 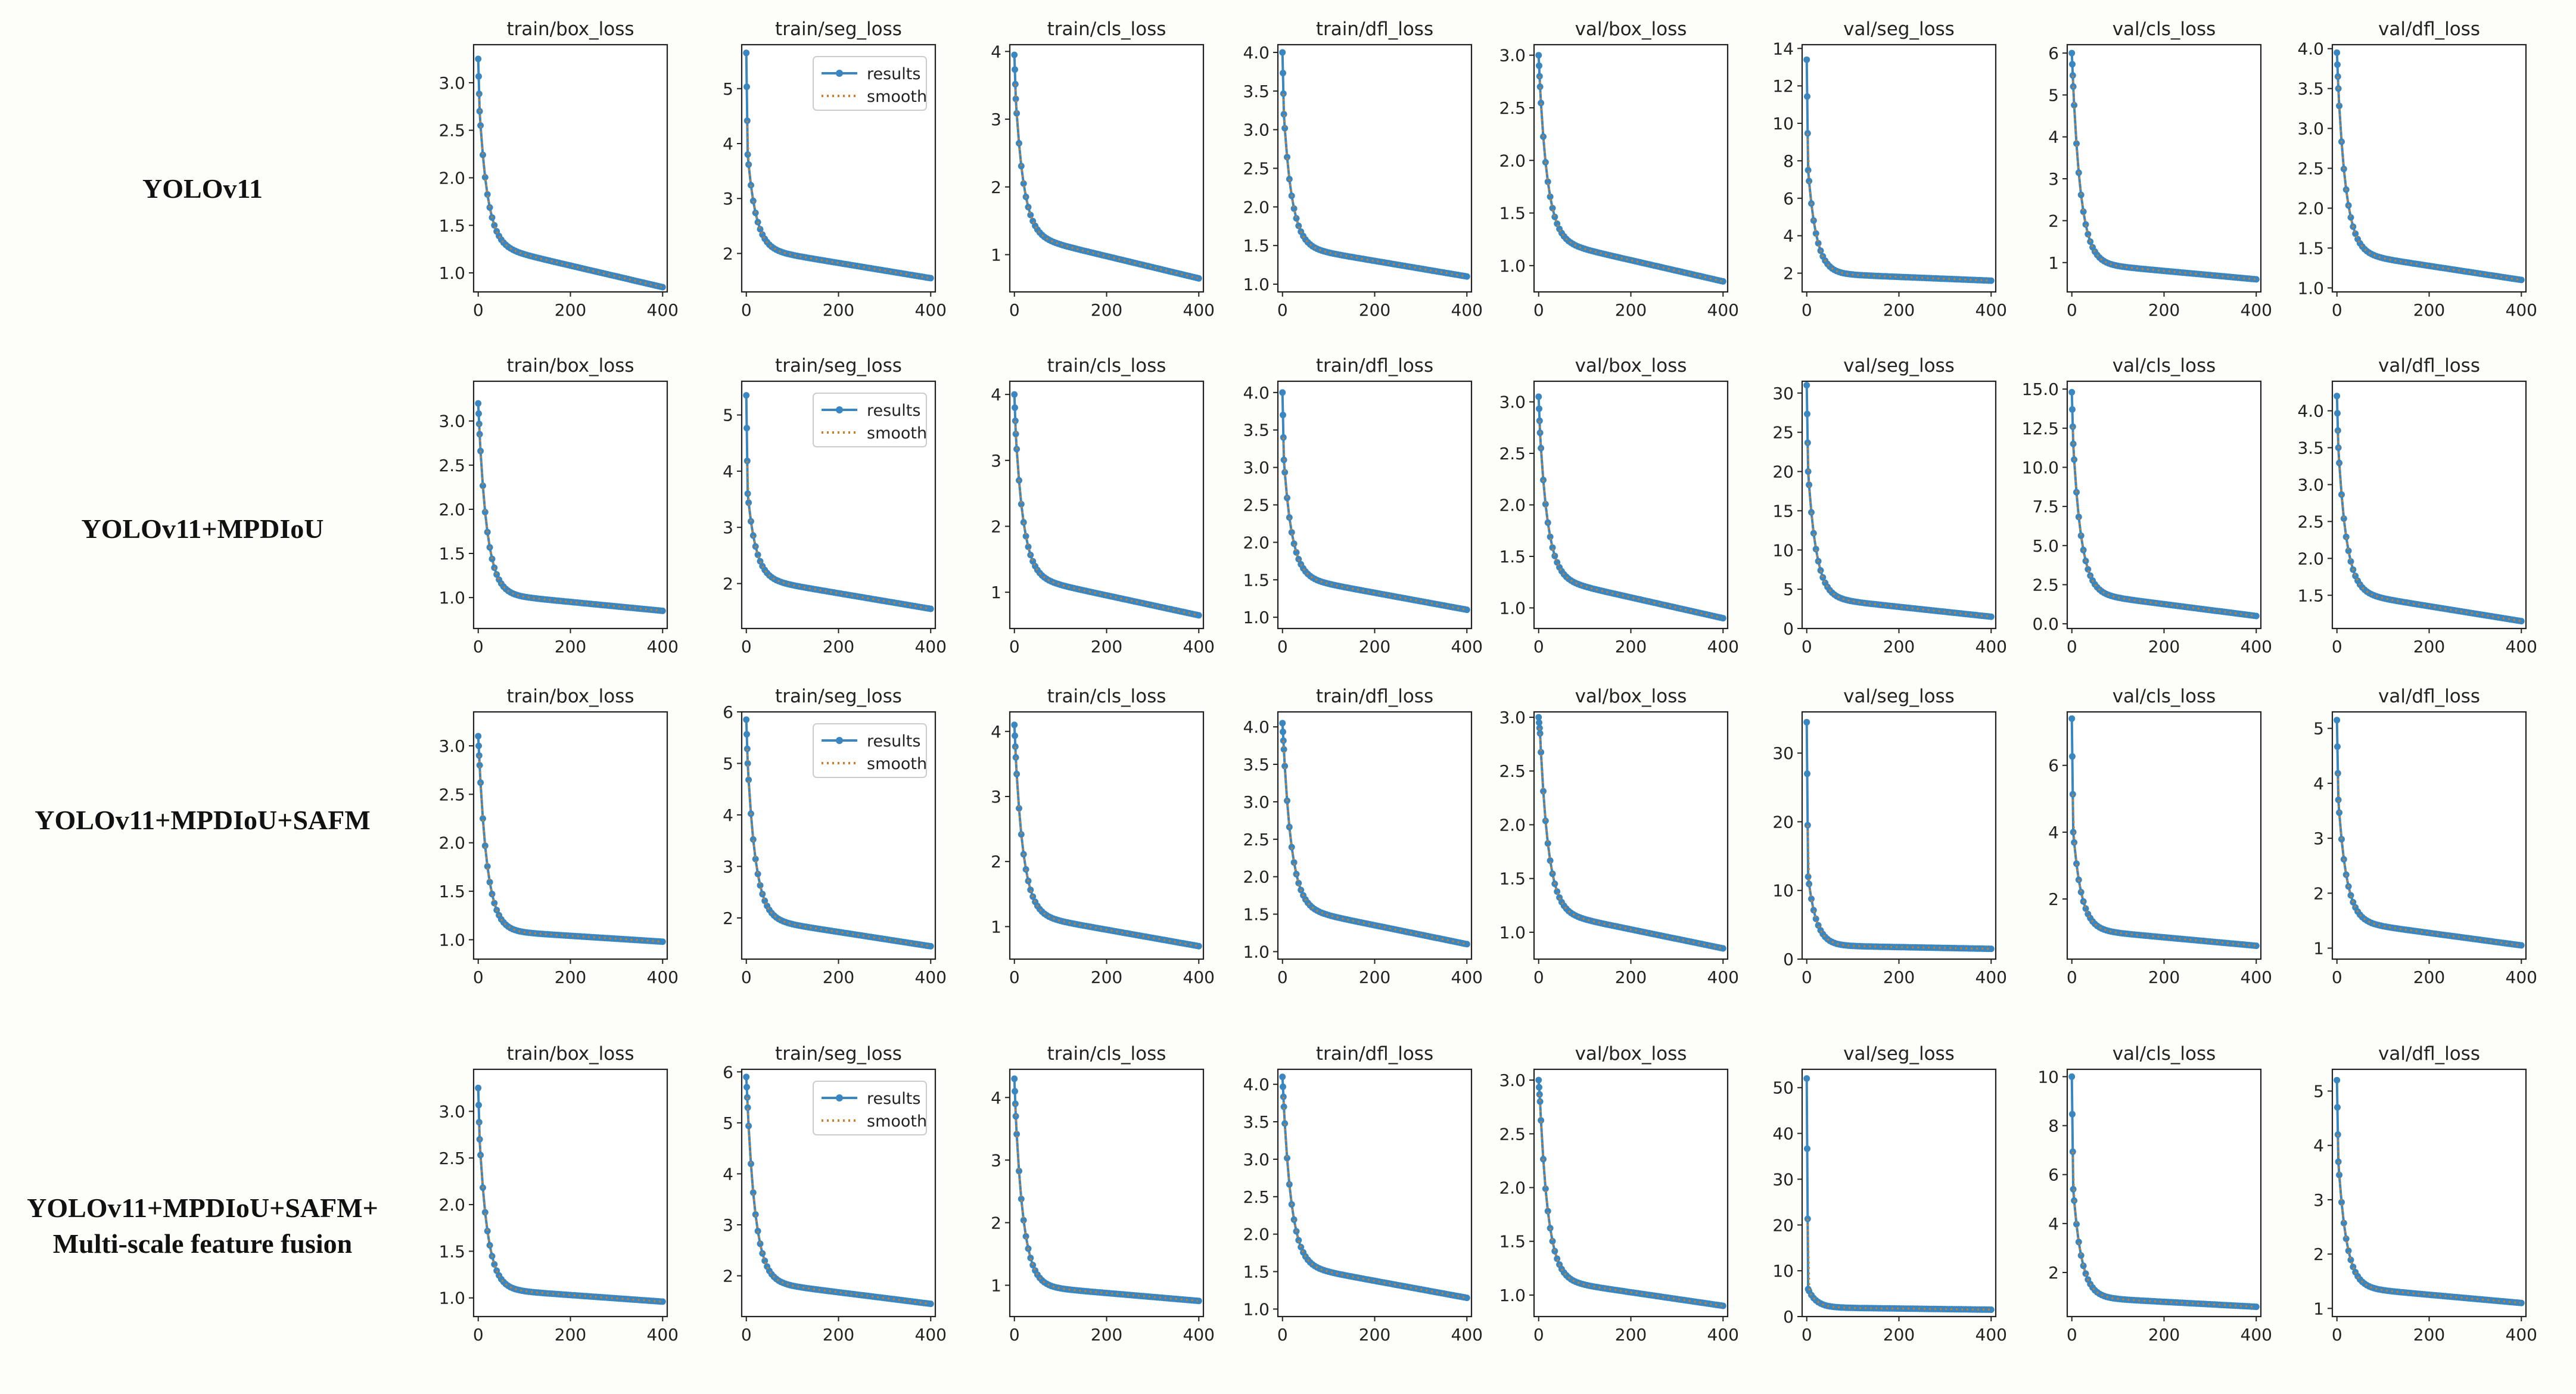 I want to click on legend-smooth-label: smooth, so click(x=897, y=97).